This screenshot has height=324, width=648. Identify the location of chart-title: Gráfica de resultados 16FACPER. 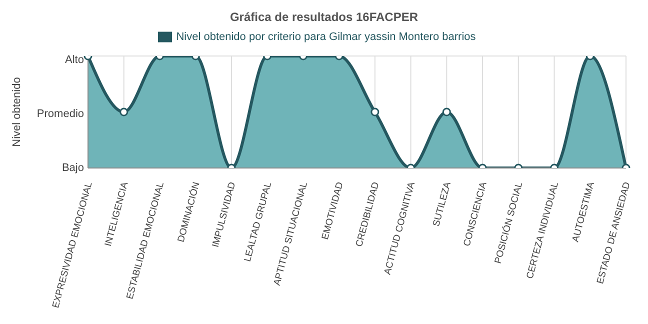
(324, 17).